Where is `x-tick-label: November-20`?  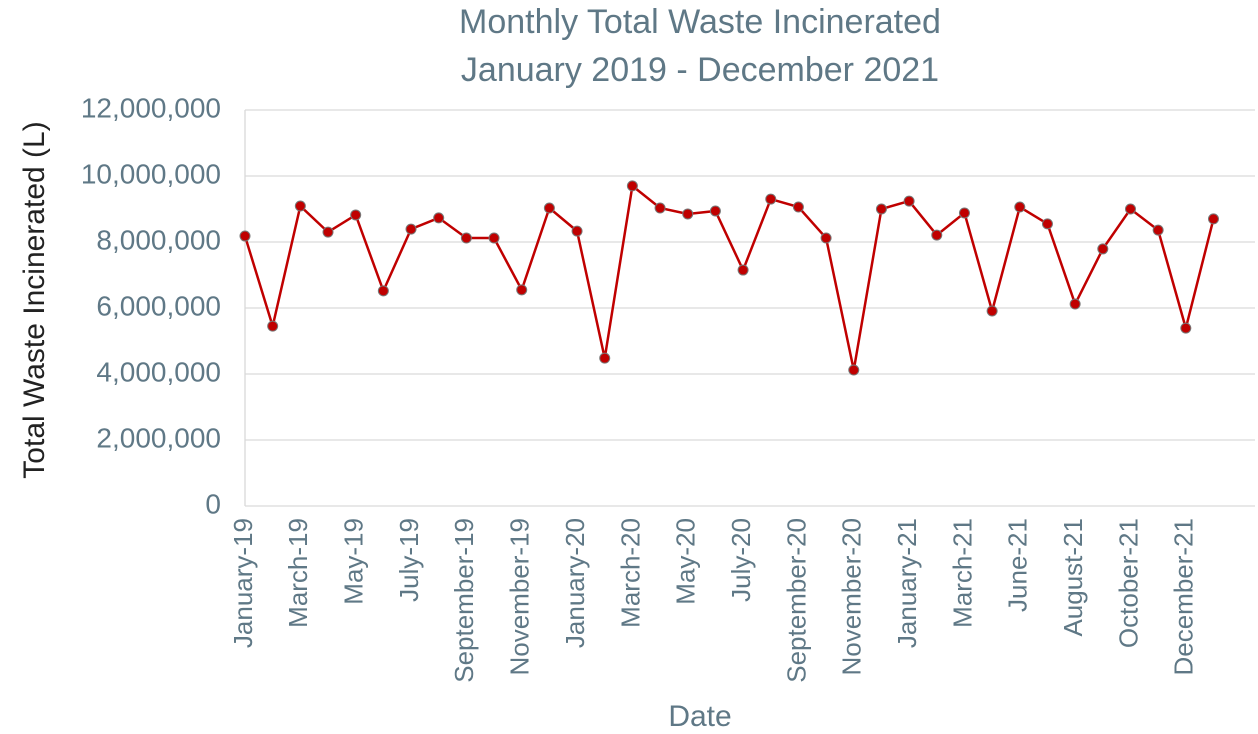 x-tick-label: November-20 is located at coordinates (852, 597).